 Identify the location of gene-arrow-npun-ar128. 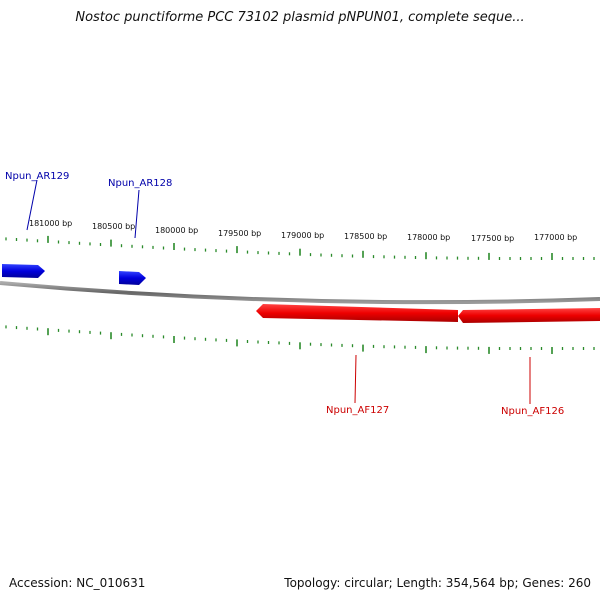
(132, 278).